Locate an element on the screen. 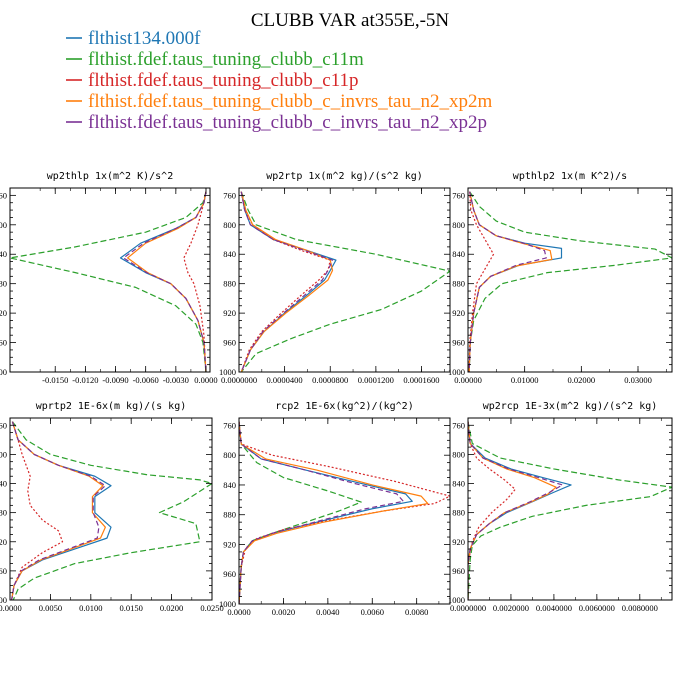  y-tick-label-4-6: 1000 is located at coordinates (227, 604).